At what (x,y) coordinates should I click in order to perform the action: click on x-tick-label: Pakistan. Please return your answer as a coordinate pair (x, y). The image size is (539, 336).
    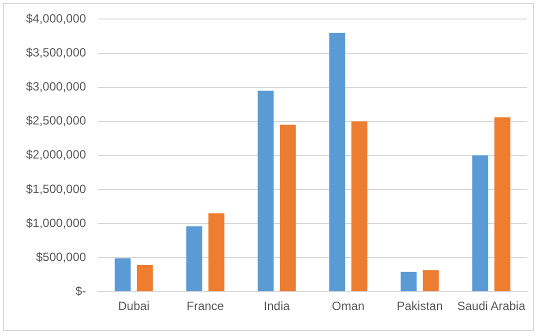
    Looking at the image, I should click on (419, 306).